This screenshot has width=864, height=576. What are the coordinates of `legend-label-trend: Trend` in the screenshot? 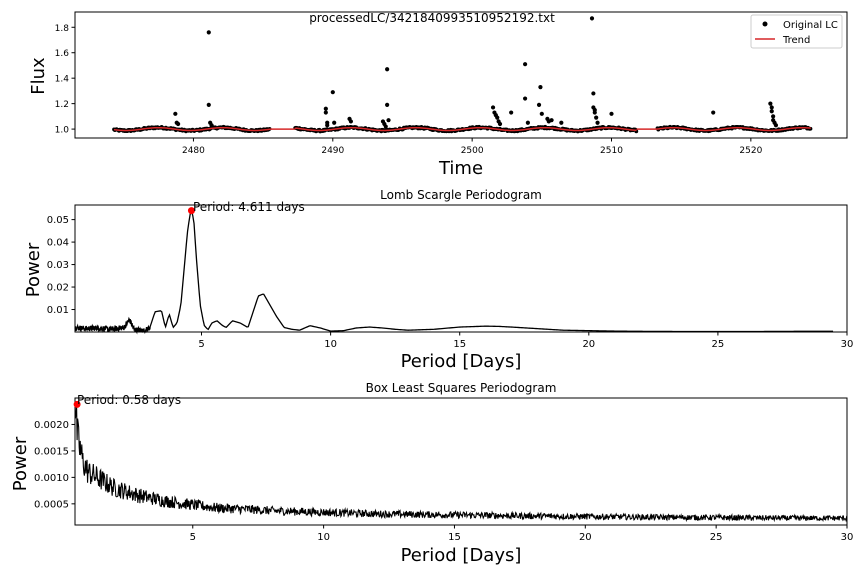 It's located at (796, 40).